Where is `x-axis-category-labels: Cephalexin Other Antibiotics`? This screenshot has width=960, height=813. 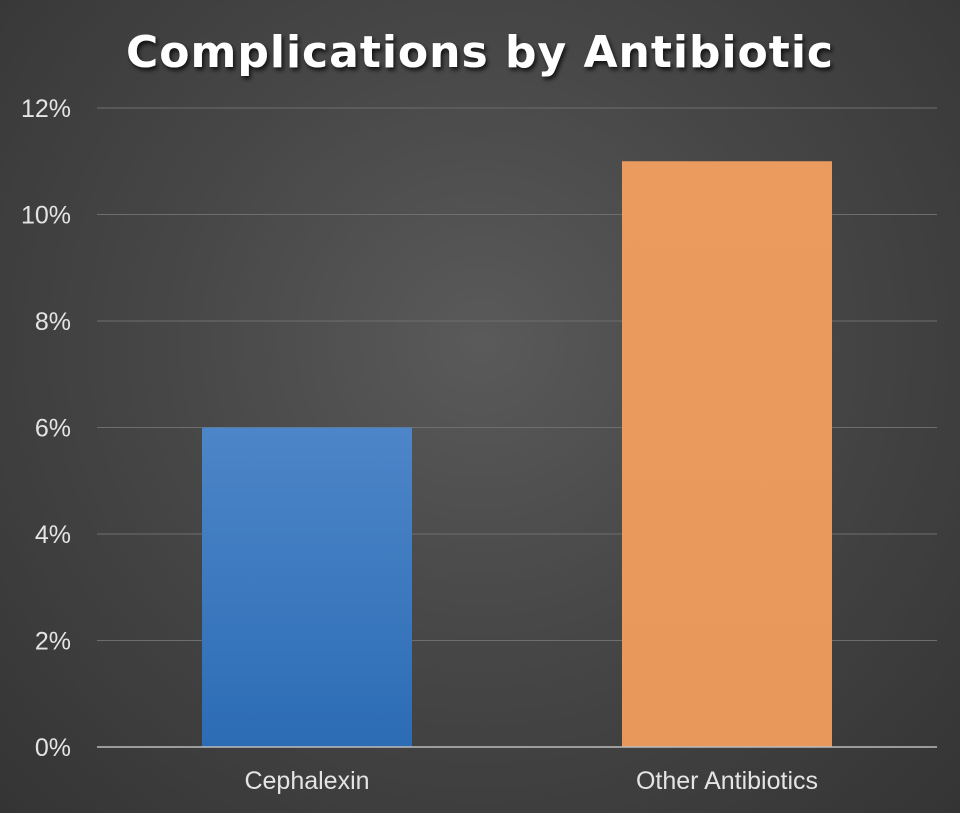 x-axis-category-labels: Cephalexin Other Antibiotics is located at coordinates (531, 781).